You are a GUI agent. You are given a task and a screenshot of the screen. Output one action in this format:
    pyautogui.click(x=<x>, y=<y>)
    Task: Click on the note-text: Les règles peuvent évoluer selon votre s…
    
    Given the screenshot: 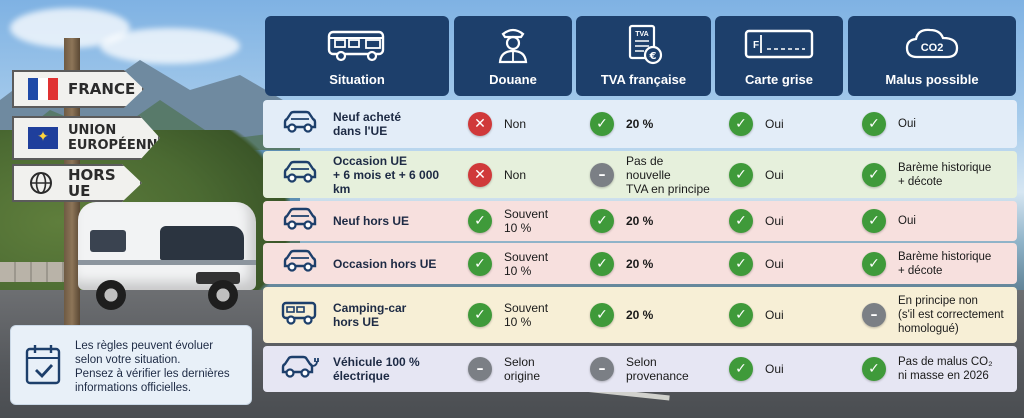 What is the action you would take?
    pyautogui.click(x=152, y=367)
    